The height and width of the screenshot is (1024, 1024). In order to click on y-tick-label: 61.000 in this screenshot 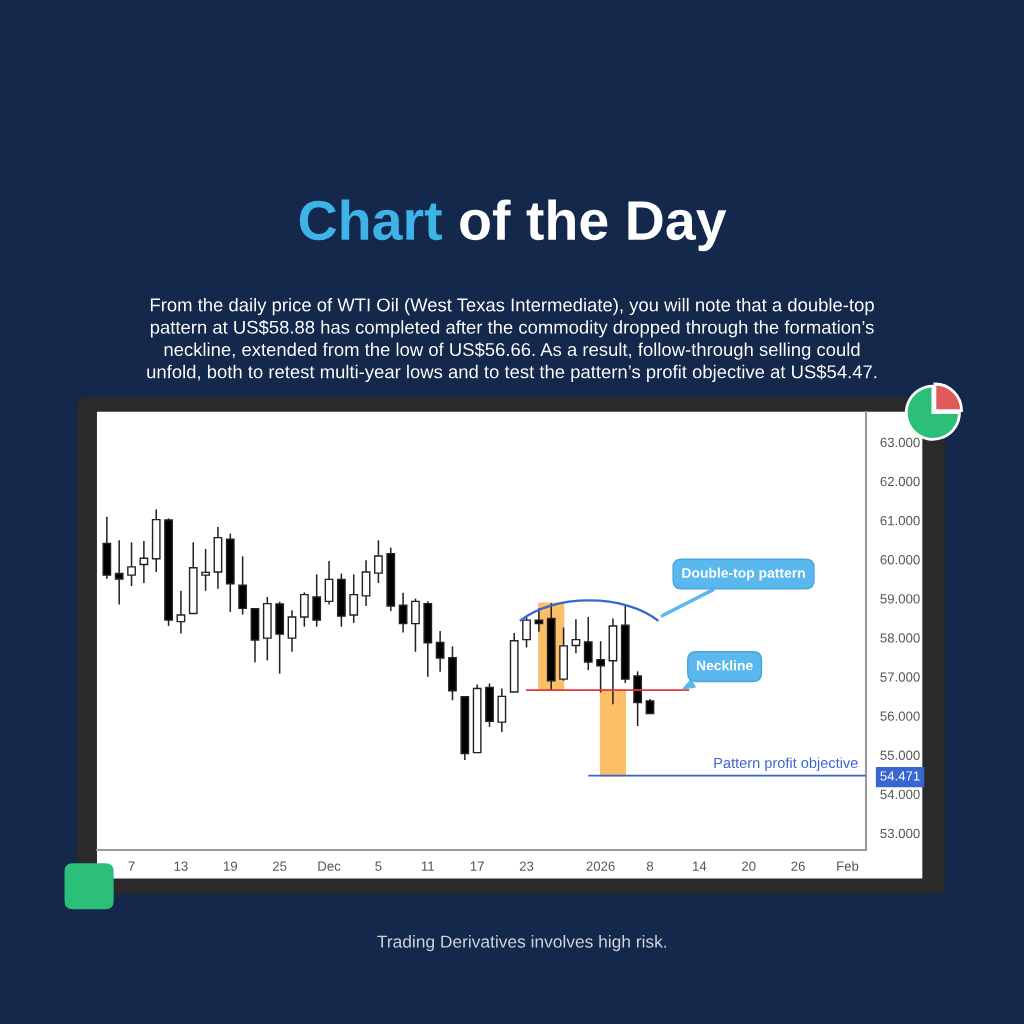, I will do `click(900, 520)`.